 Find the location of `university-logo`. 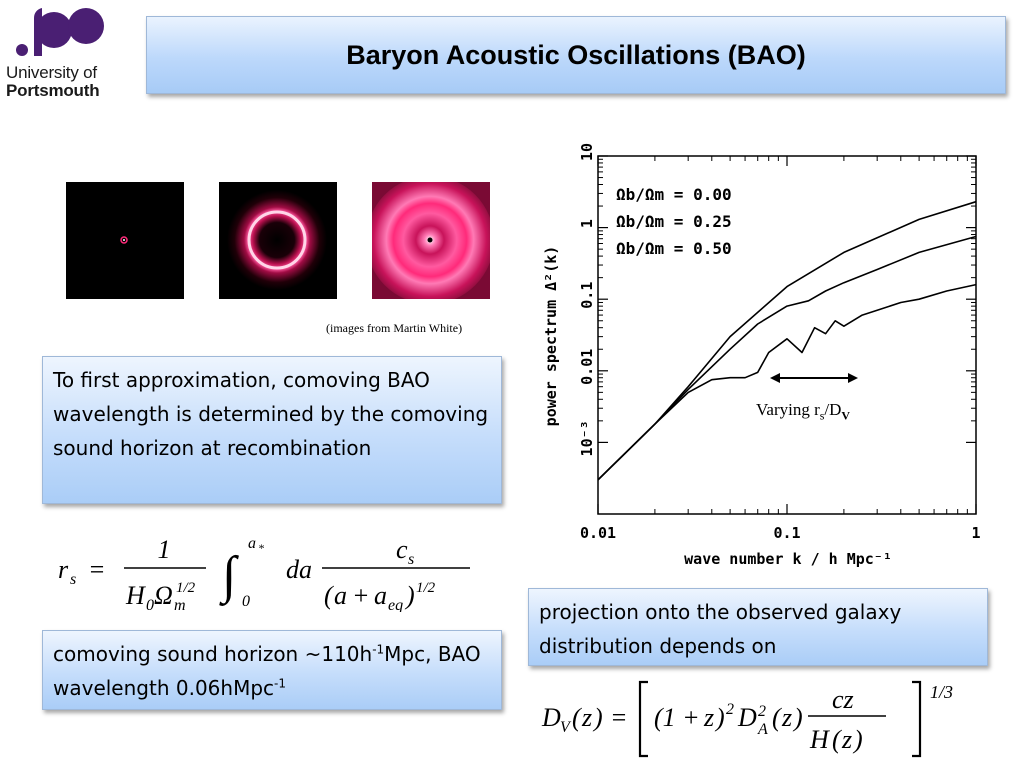

university-logo is located at coordinates (60, 32).